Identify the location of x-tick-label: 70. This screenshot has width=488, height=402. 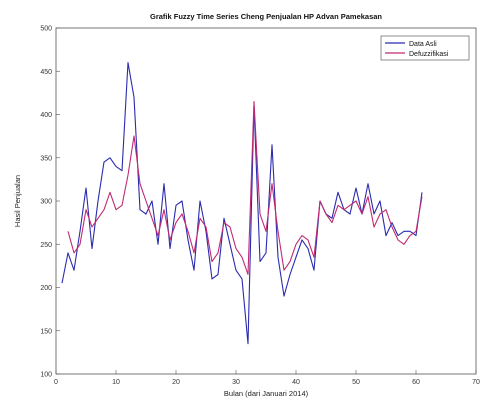
(476, 382).